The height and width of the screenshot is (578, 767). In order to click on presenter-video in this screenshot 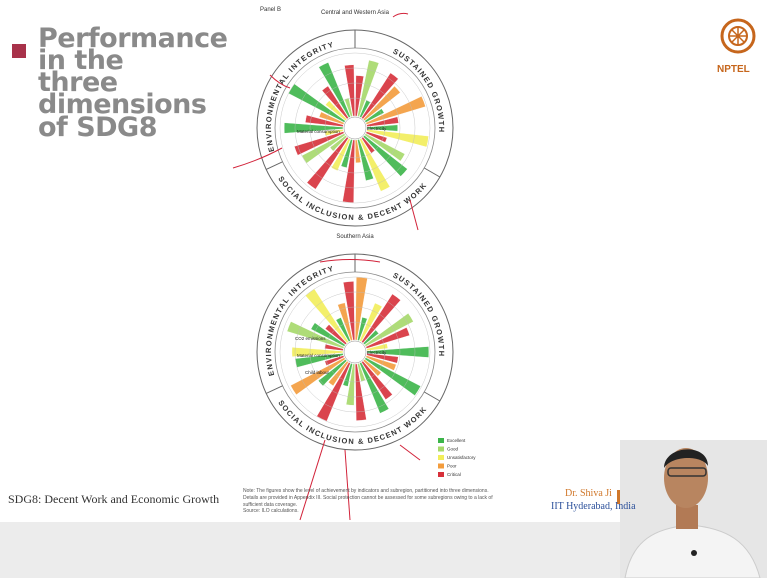, I will do `click(693, 509)`.